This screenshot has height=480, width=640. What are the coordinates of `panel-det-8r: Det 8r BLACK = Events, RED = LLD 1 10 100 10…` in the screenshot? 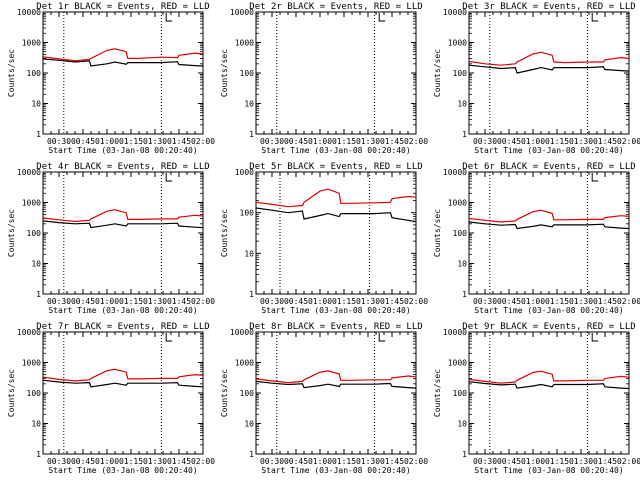 It's located at (324, 398).